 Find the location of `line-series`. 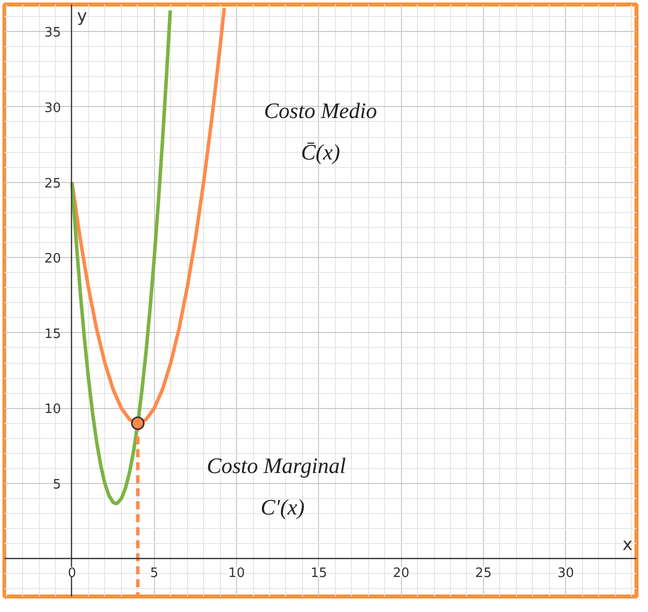

line-series is located at coordinates (121, 257).